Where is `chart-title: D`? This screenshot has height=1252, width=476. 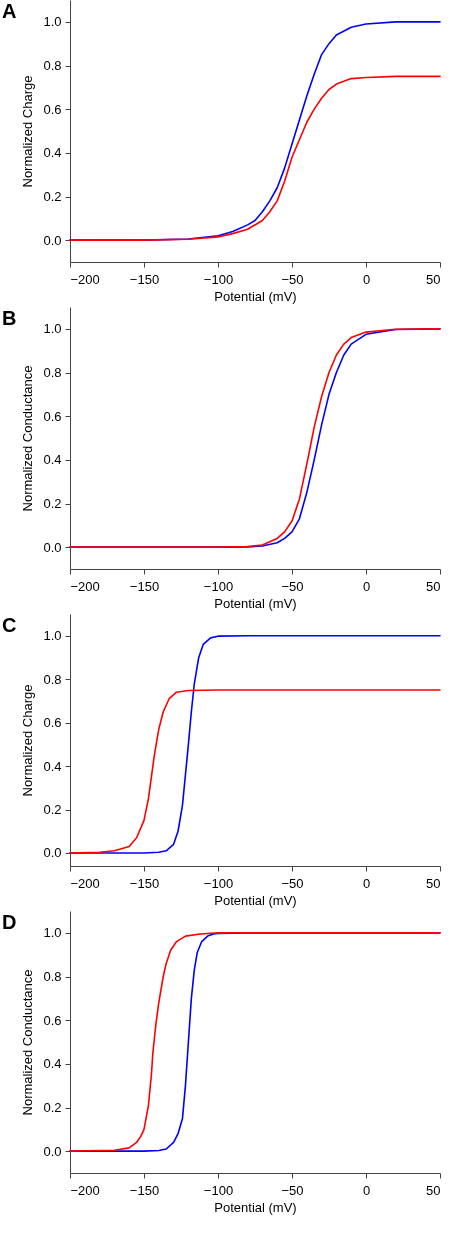 chart-title: D is located at coordinates (9, 922).